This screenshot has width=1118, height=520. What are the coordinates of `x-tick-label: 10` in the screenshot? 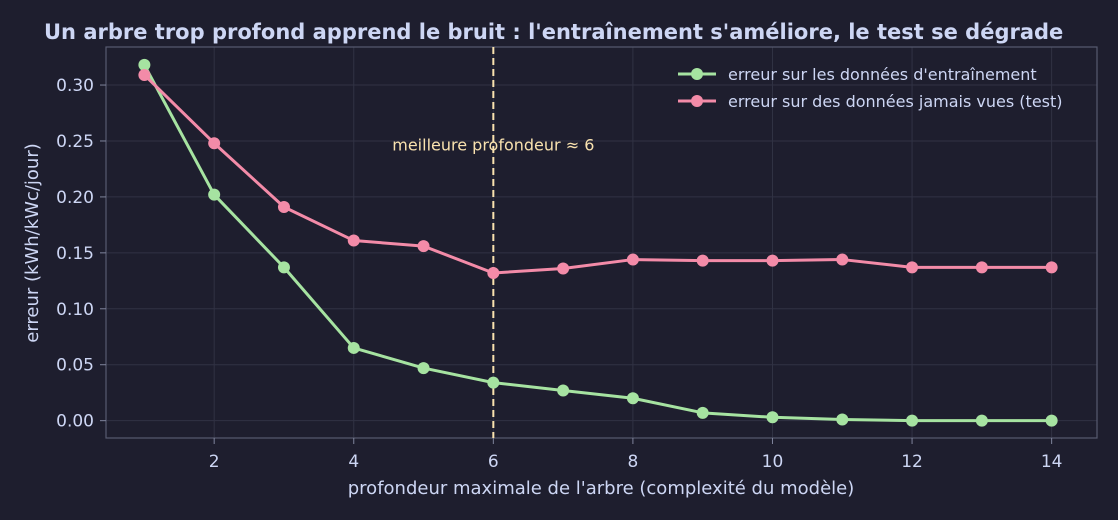 It's located at (773, 462).